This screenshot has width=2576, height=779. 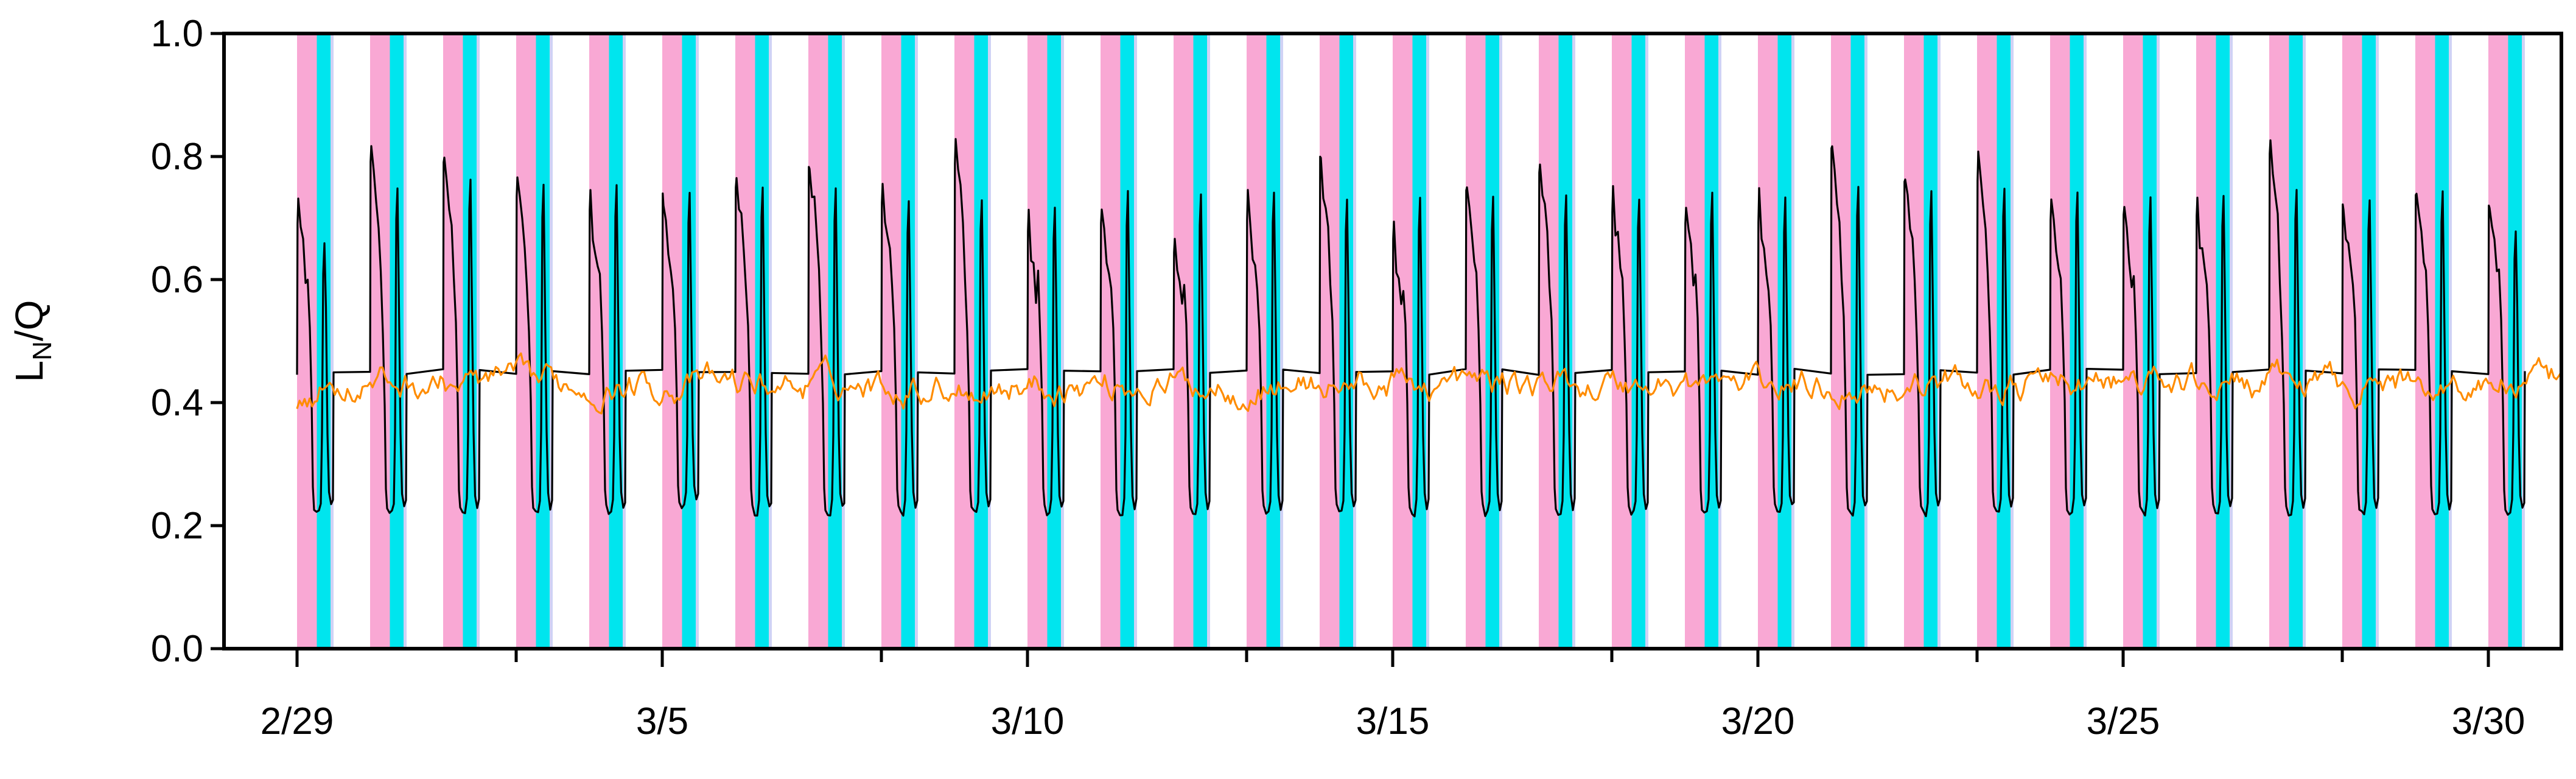 What do you see at coordinates (1028, 721) in the screenshot?
I see `x-tick-label: 3/10` at bounding box center [1028, 721].